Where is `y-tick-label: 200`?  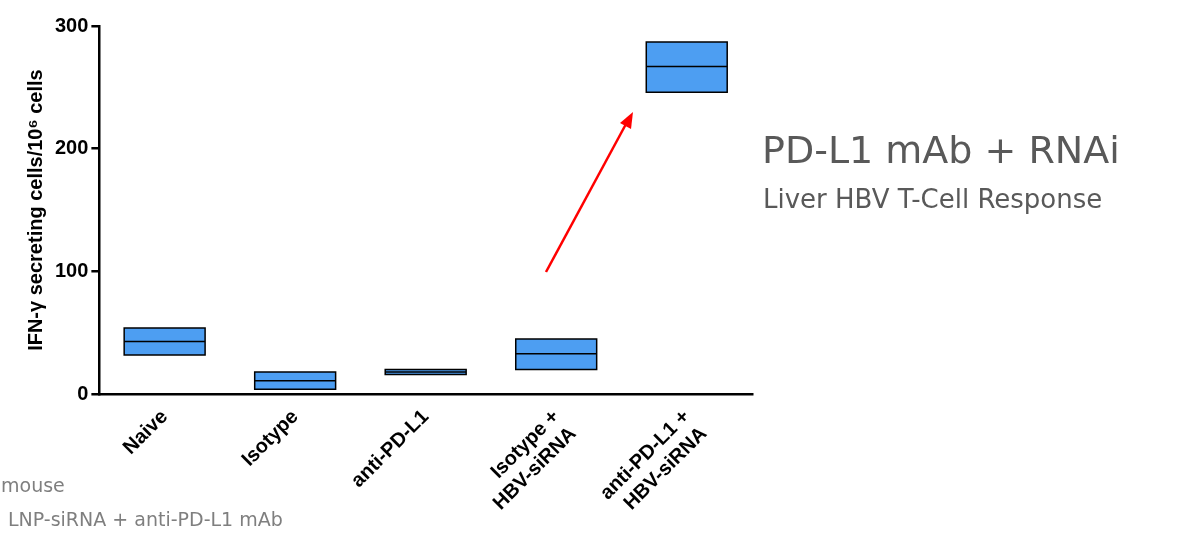
y-tick-label: 200 is located at coordinates (71, 147).